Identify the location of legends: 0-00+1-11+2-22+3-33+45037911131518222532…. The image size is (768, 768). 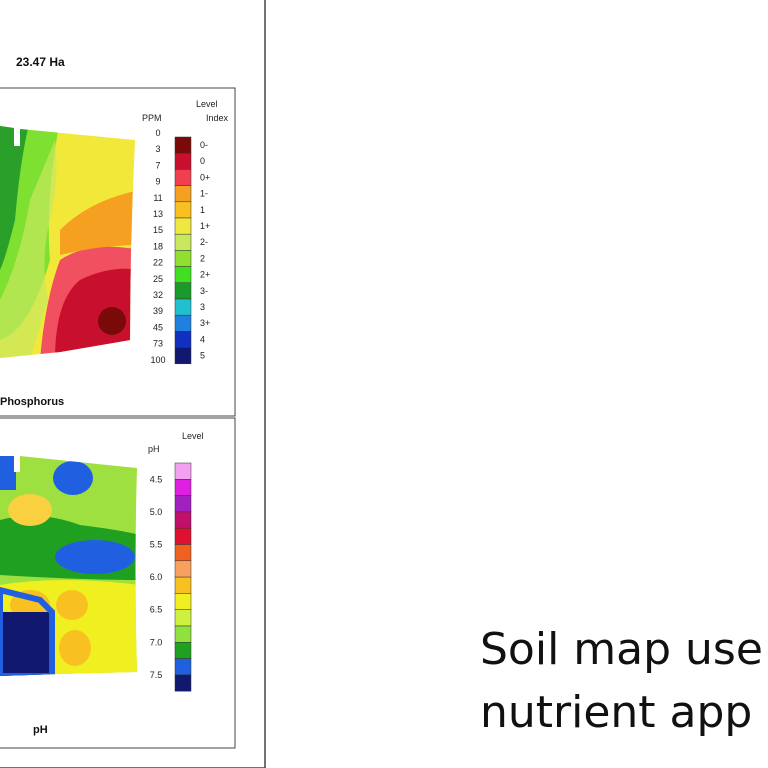
(180, 410).